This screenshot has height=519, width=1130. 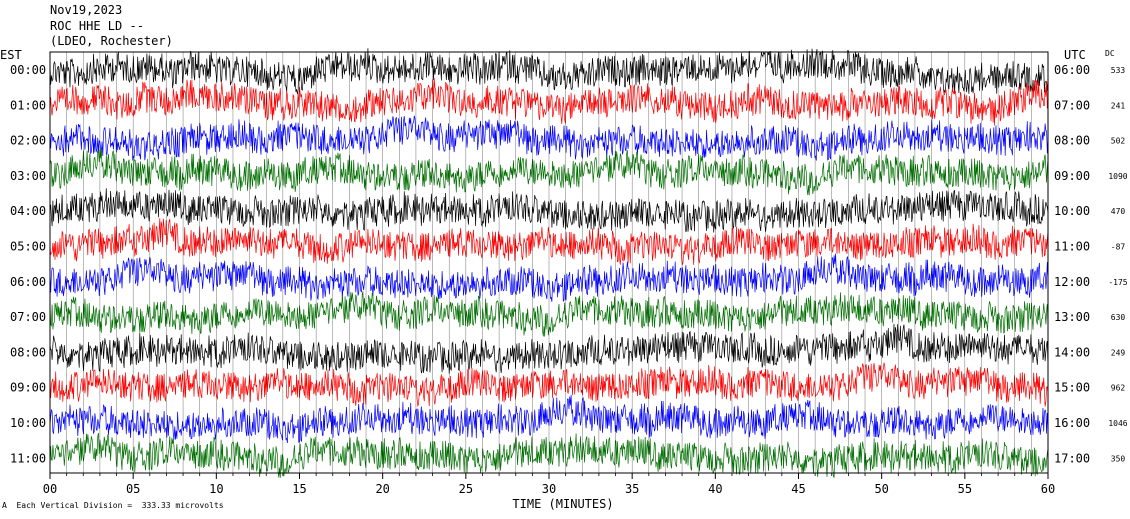 I want to click on est-hour-label: 08:00, so click(x=28, y=352).